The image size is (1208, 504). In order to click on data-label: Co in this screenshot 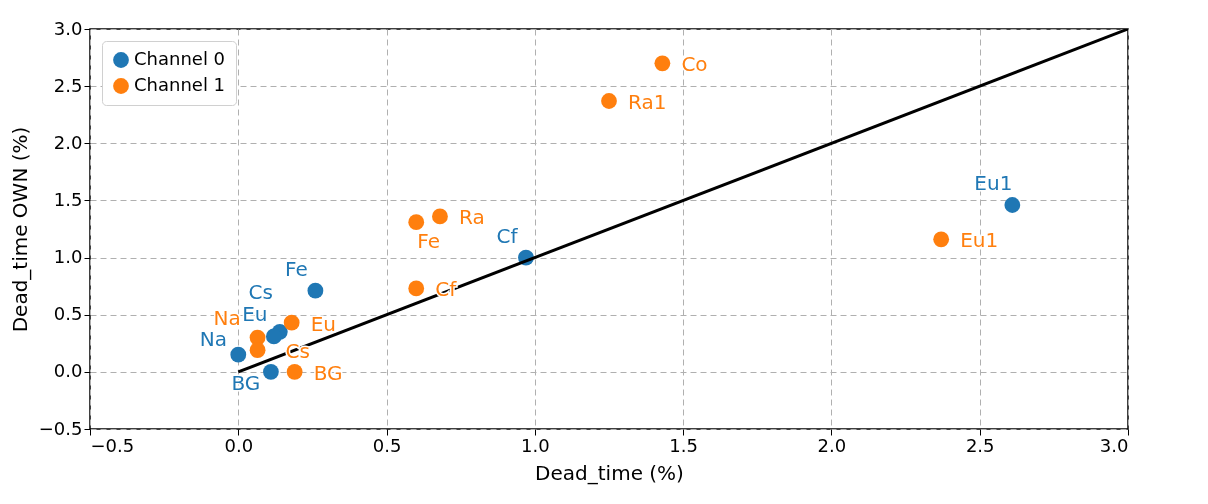, I will do `click(694, 64)`.